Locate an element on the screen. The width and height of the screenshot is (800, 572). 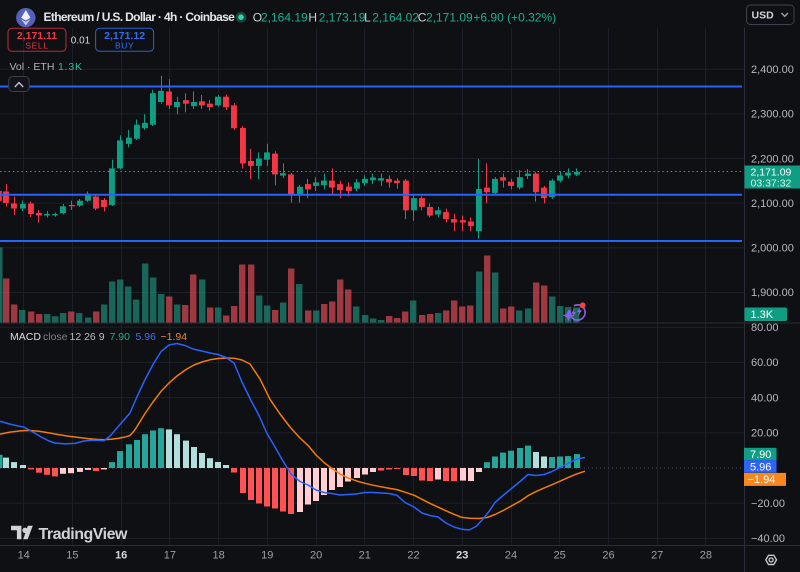
svg-text: 2,164.19 is located at coordinates (284, 18).